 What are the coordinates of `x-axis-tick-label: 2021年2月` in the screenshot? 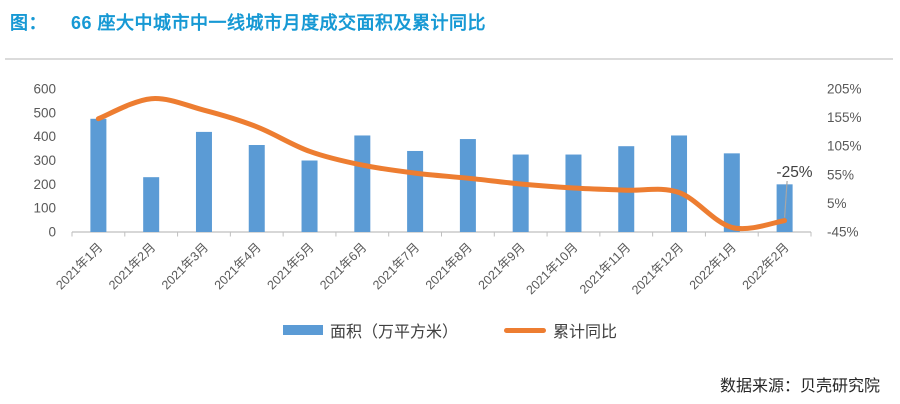 It's located at (132, 266).